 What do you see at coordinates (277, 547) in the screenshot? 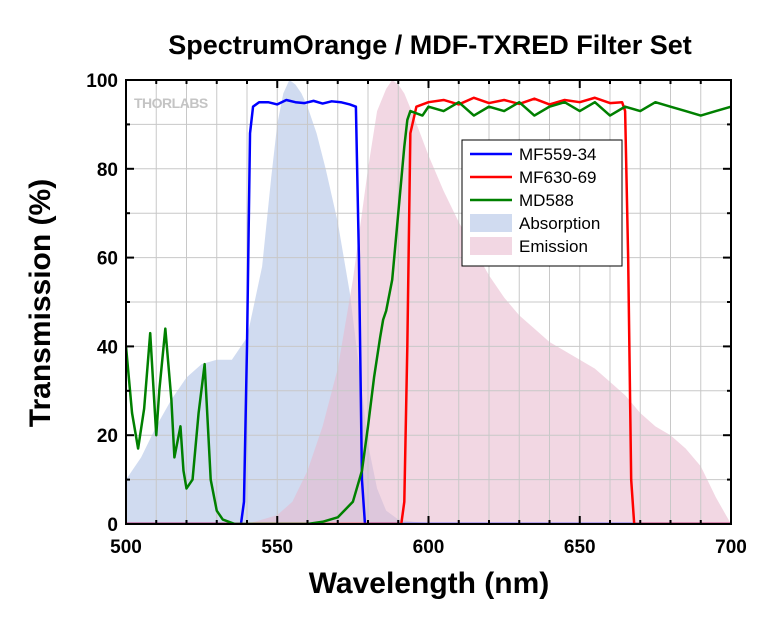
I see `x-tick-label: 550` at bounding box center [277, 547].